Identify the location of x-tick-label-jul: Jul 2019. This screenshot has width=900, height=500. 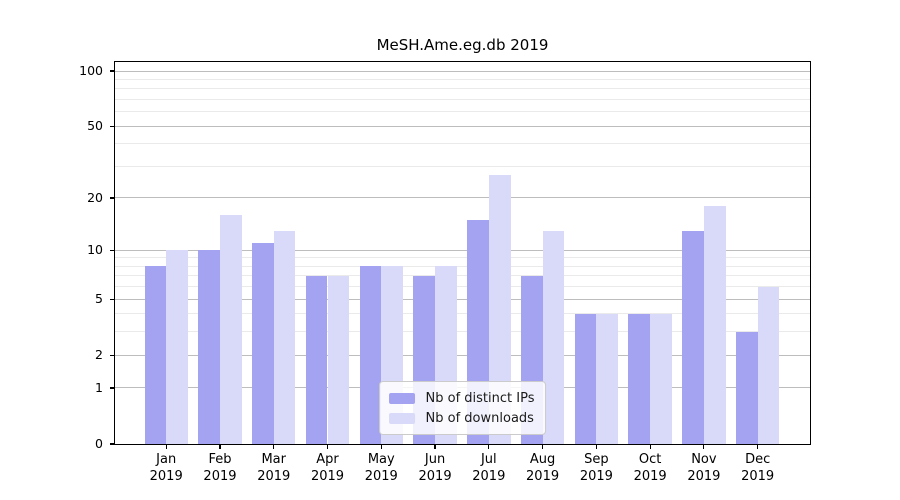
(489, 468).